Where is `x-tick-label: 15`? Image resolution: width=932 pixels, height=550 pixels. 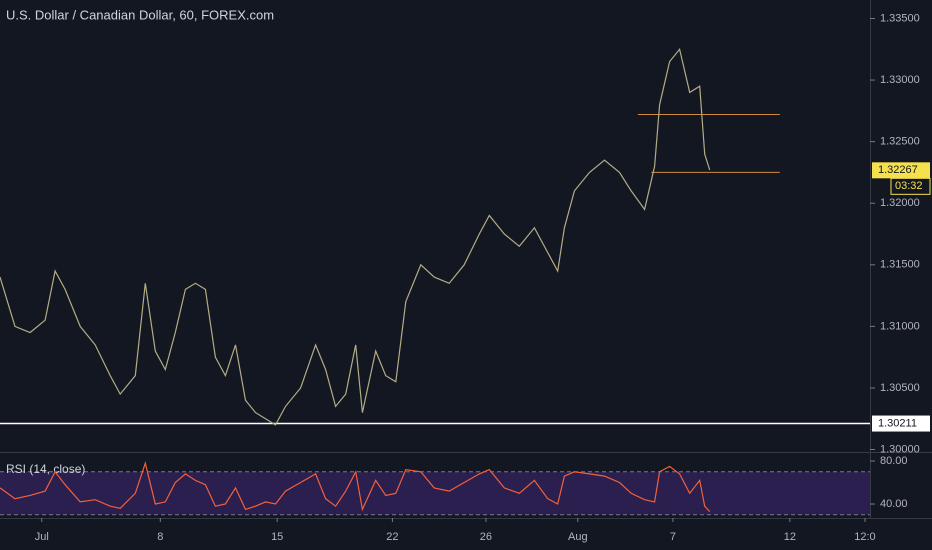 x-tick-label: 15 is located at coordinates (277, 537).